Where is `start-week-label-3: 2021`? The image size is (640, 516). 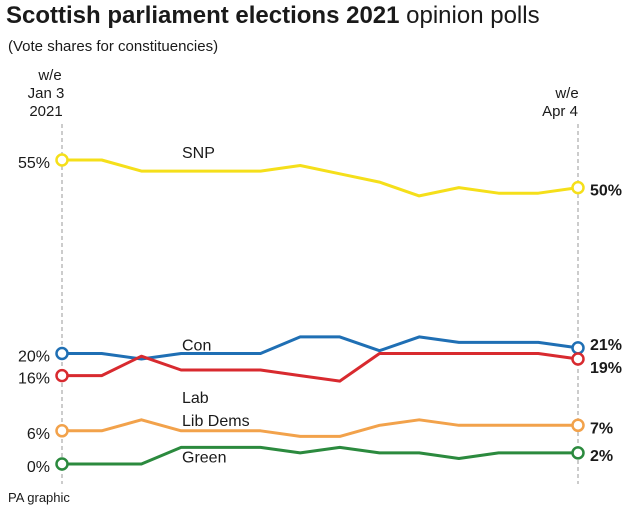 start-week-label-3: 2021 is located at coordinates (45, 111).